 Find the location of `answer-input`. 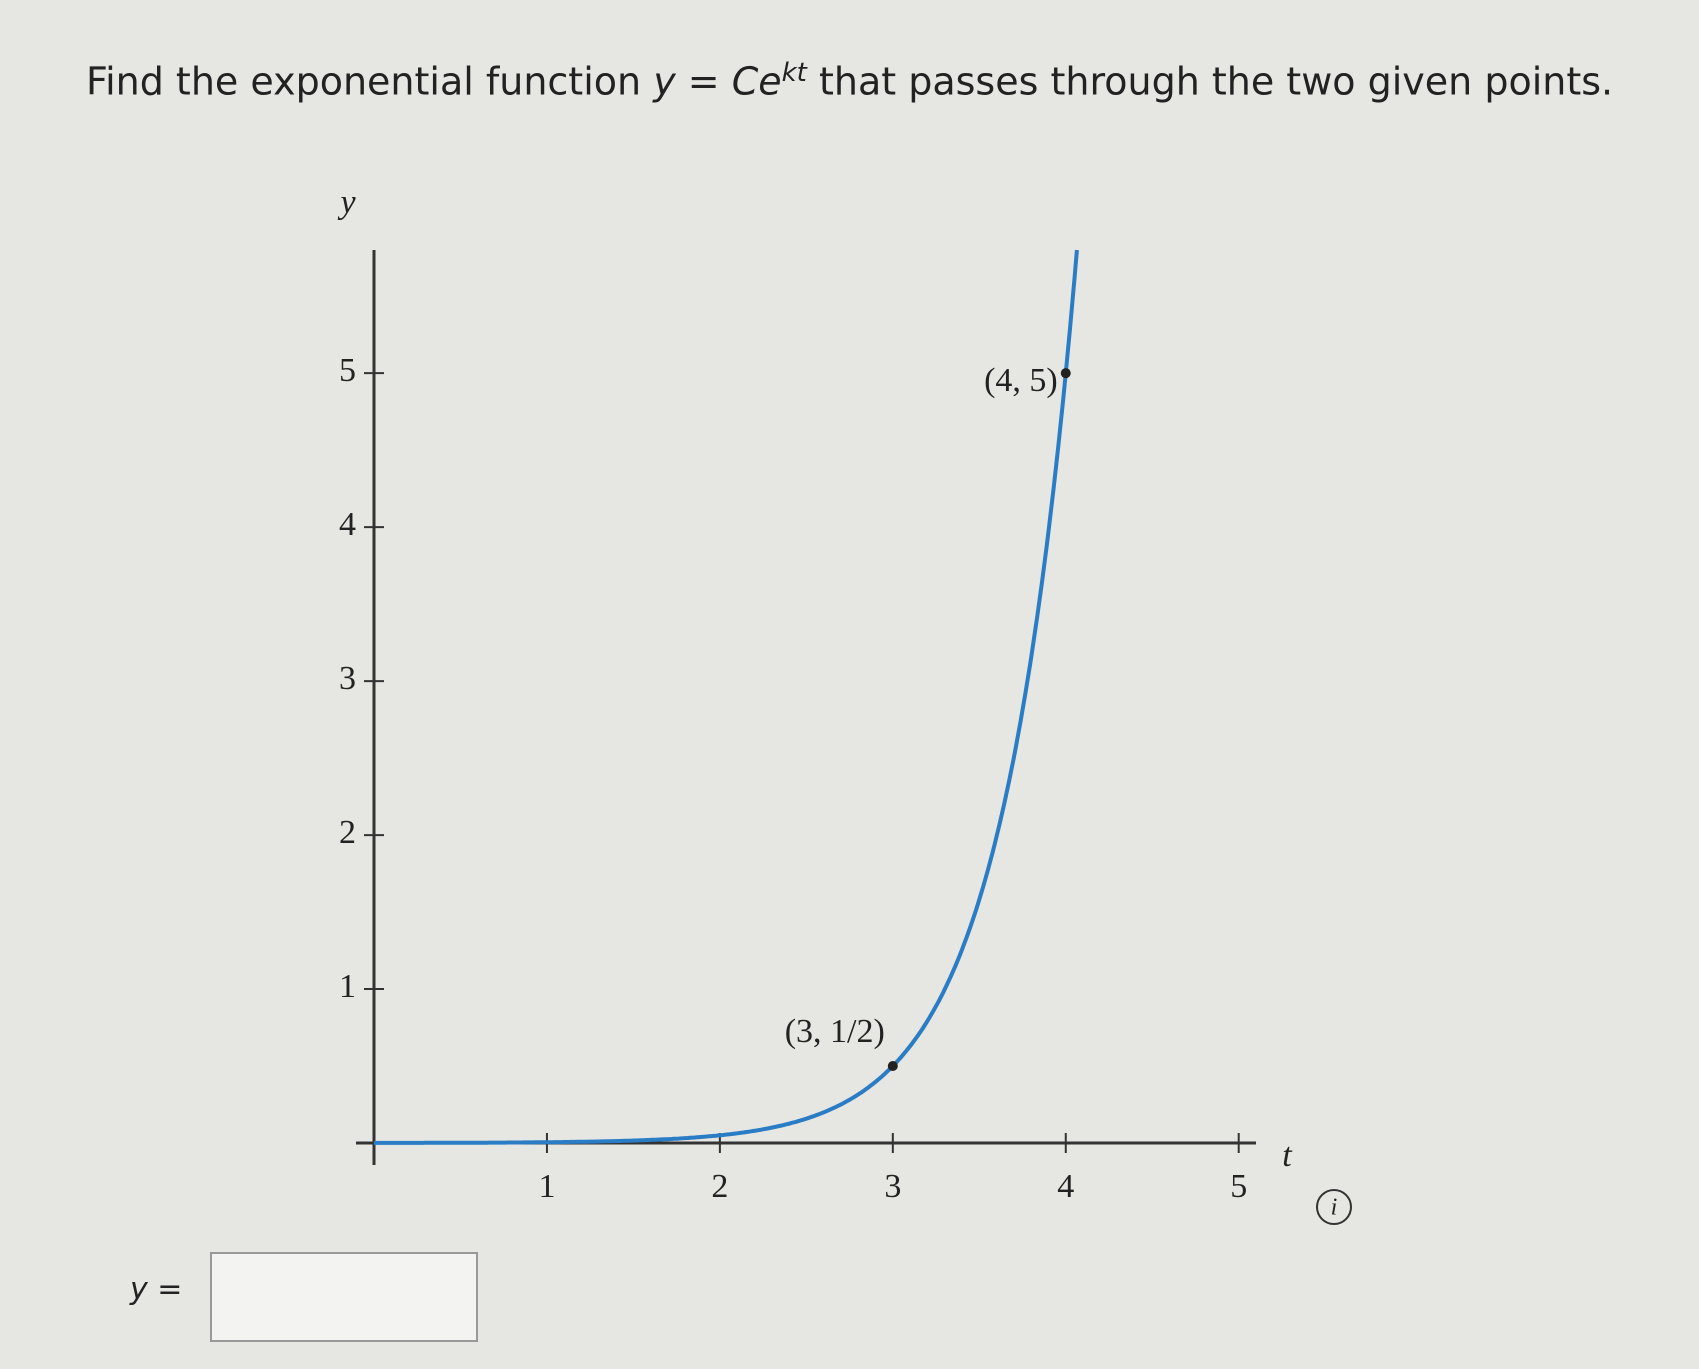

answer-input is located at coordinates (344, 1297).